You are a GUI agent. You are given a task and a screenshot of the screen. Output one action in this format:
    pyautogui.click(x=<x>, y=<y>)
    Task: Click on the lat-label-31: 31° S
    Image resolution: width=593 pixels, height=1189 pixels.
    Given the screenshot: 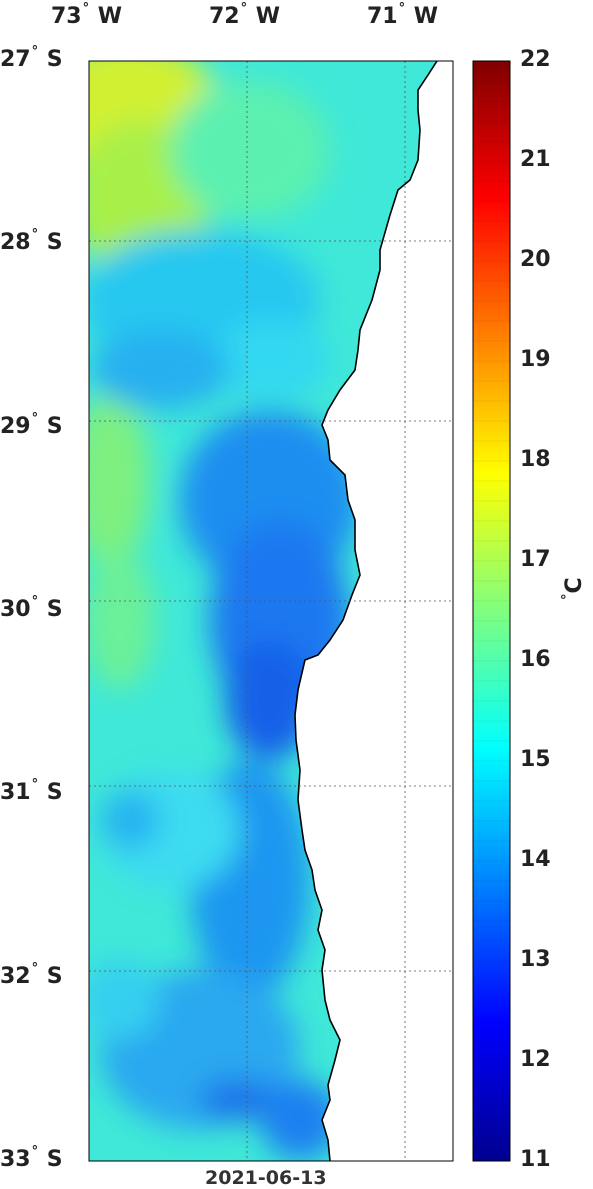 What is the action you would take?
    pyautogui.click(x=31, y=791)
    